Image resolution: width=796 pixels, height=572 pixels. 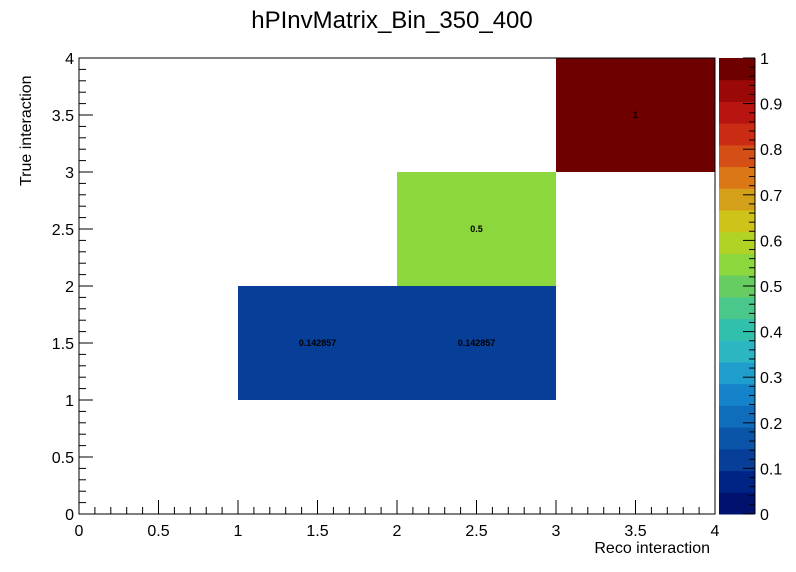 I want to click on y-axis: 0 0.5 1 1.5 2 2.5 3 3.5 4, so click(x=72, y=287).